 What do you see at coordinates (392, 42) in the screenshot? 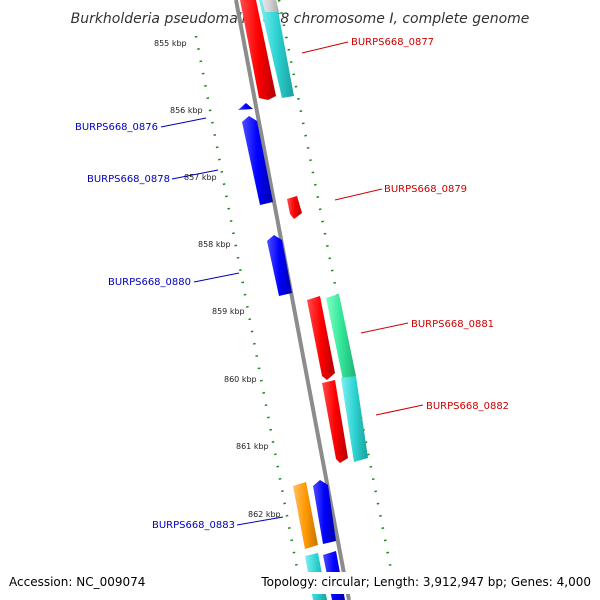
I see `gene-label-burps668-0877: BURPS668_0877` at bounding box center [392, 42].